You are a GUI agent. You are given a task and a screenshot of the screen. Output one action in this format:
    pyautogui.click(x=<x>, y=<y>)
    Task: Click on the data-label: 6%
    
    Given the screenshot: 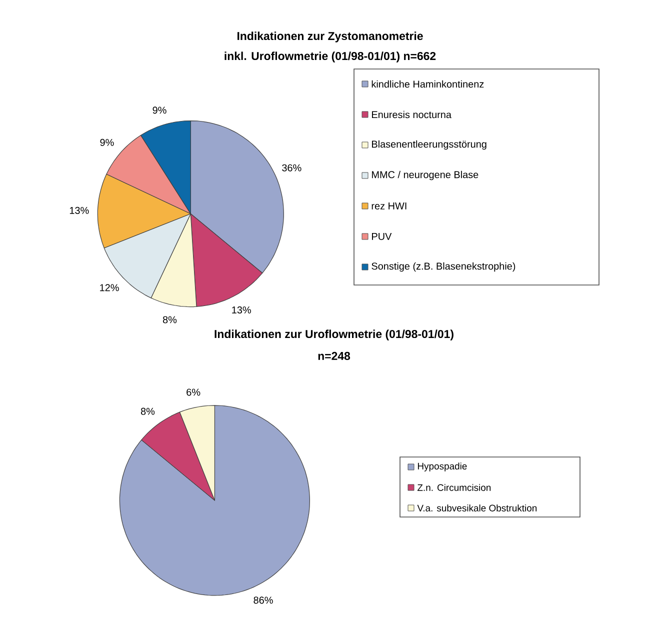 What is the action you would take?
    pyautogui.click(x=193, y=392)
    